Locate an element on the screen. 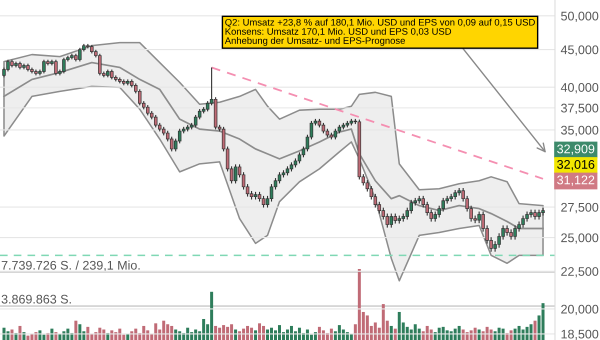 The width and height of the screenshot is (600, 340). y-tick-label: 40,000 is located at coordinates (579, 88).